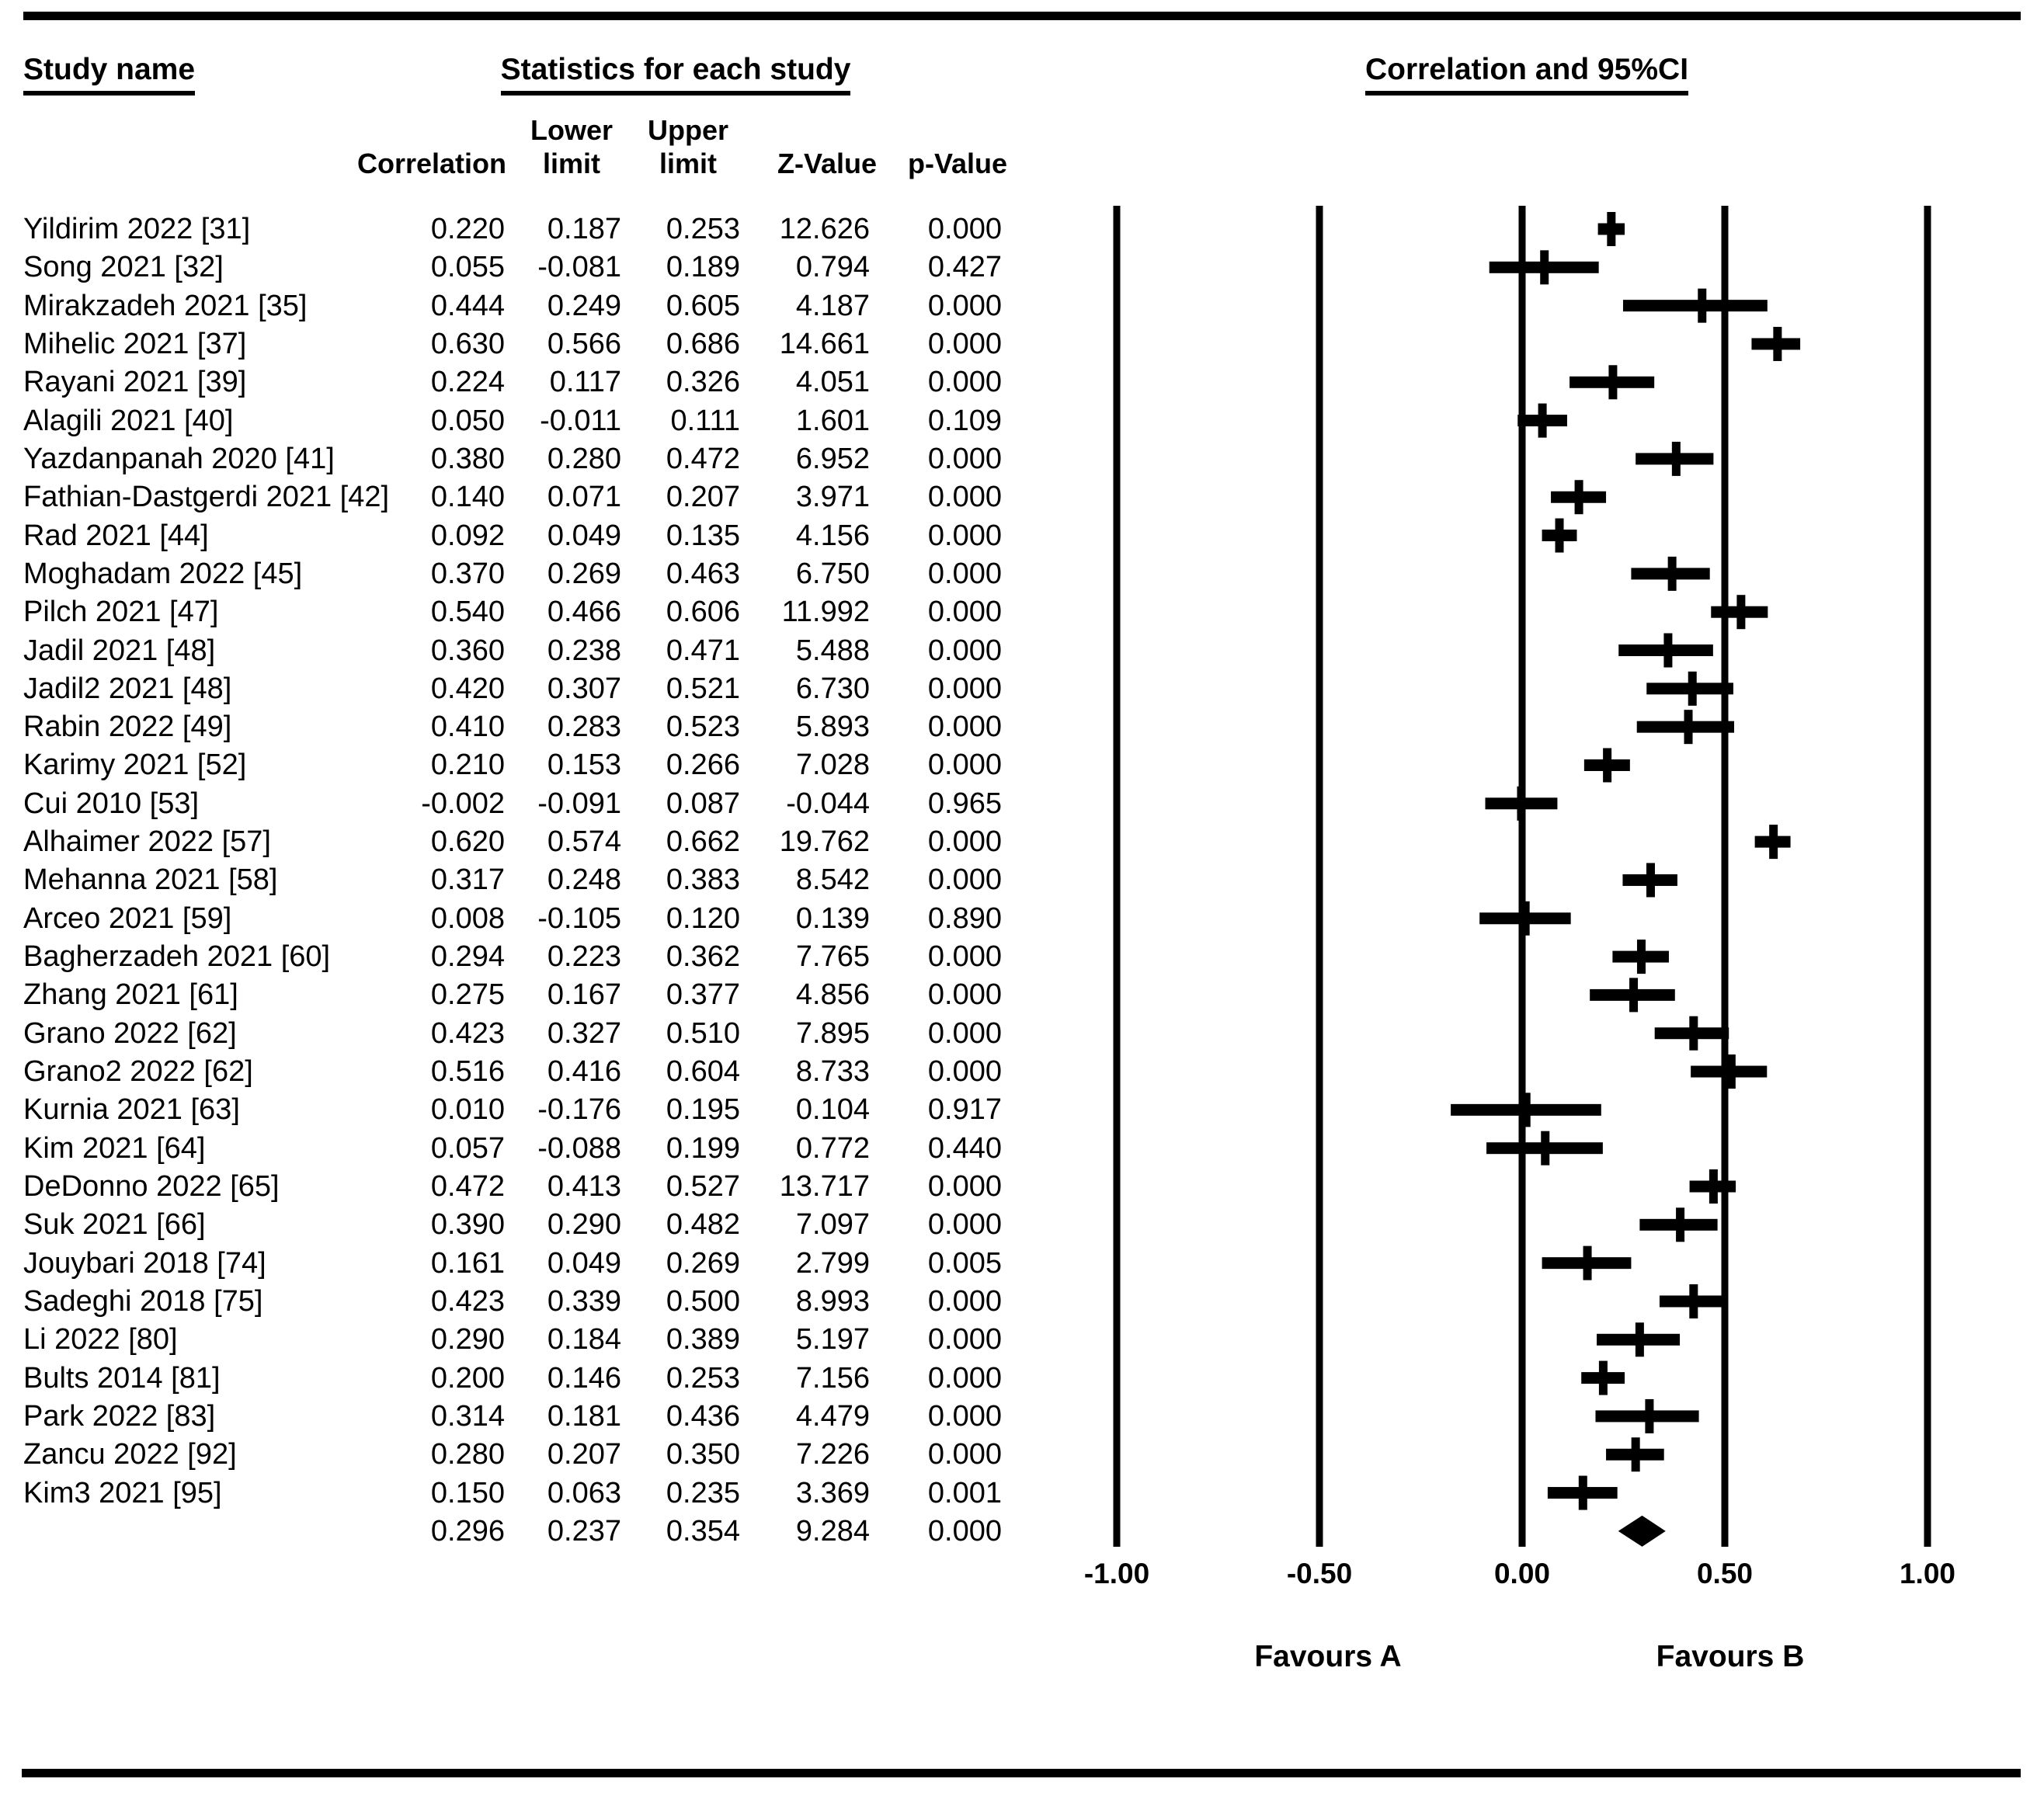 The width and height of the screenshot is (2044, 1796). I want to click on cell-z: 6.730, so click(832, 688).